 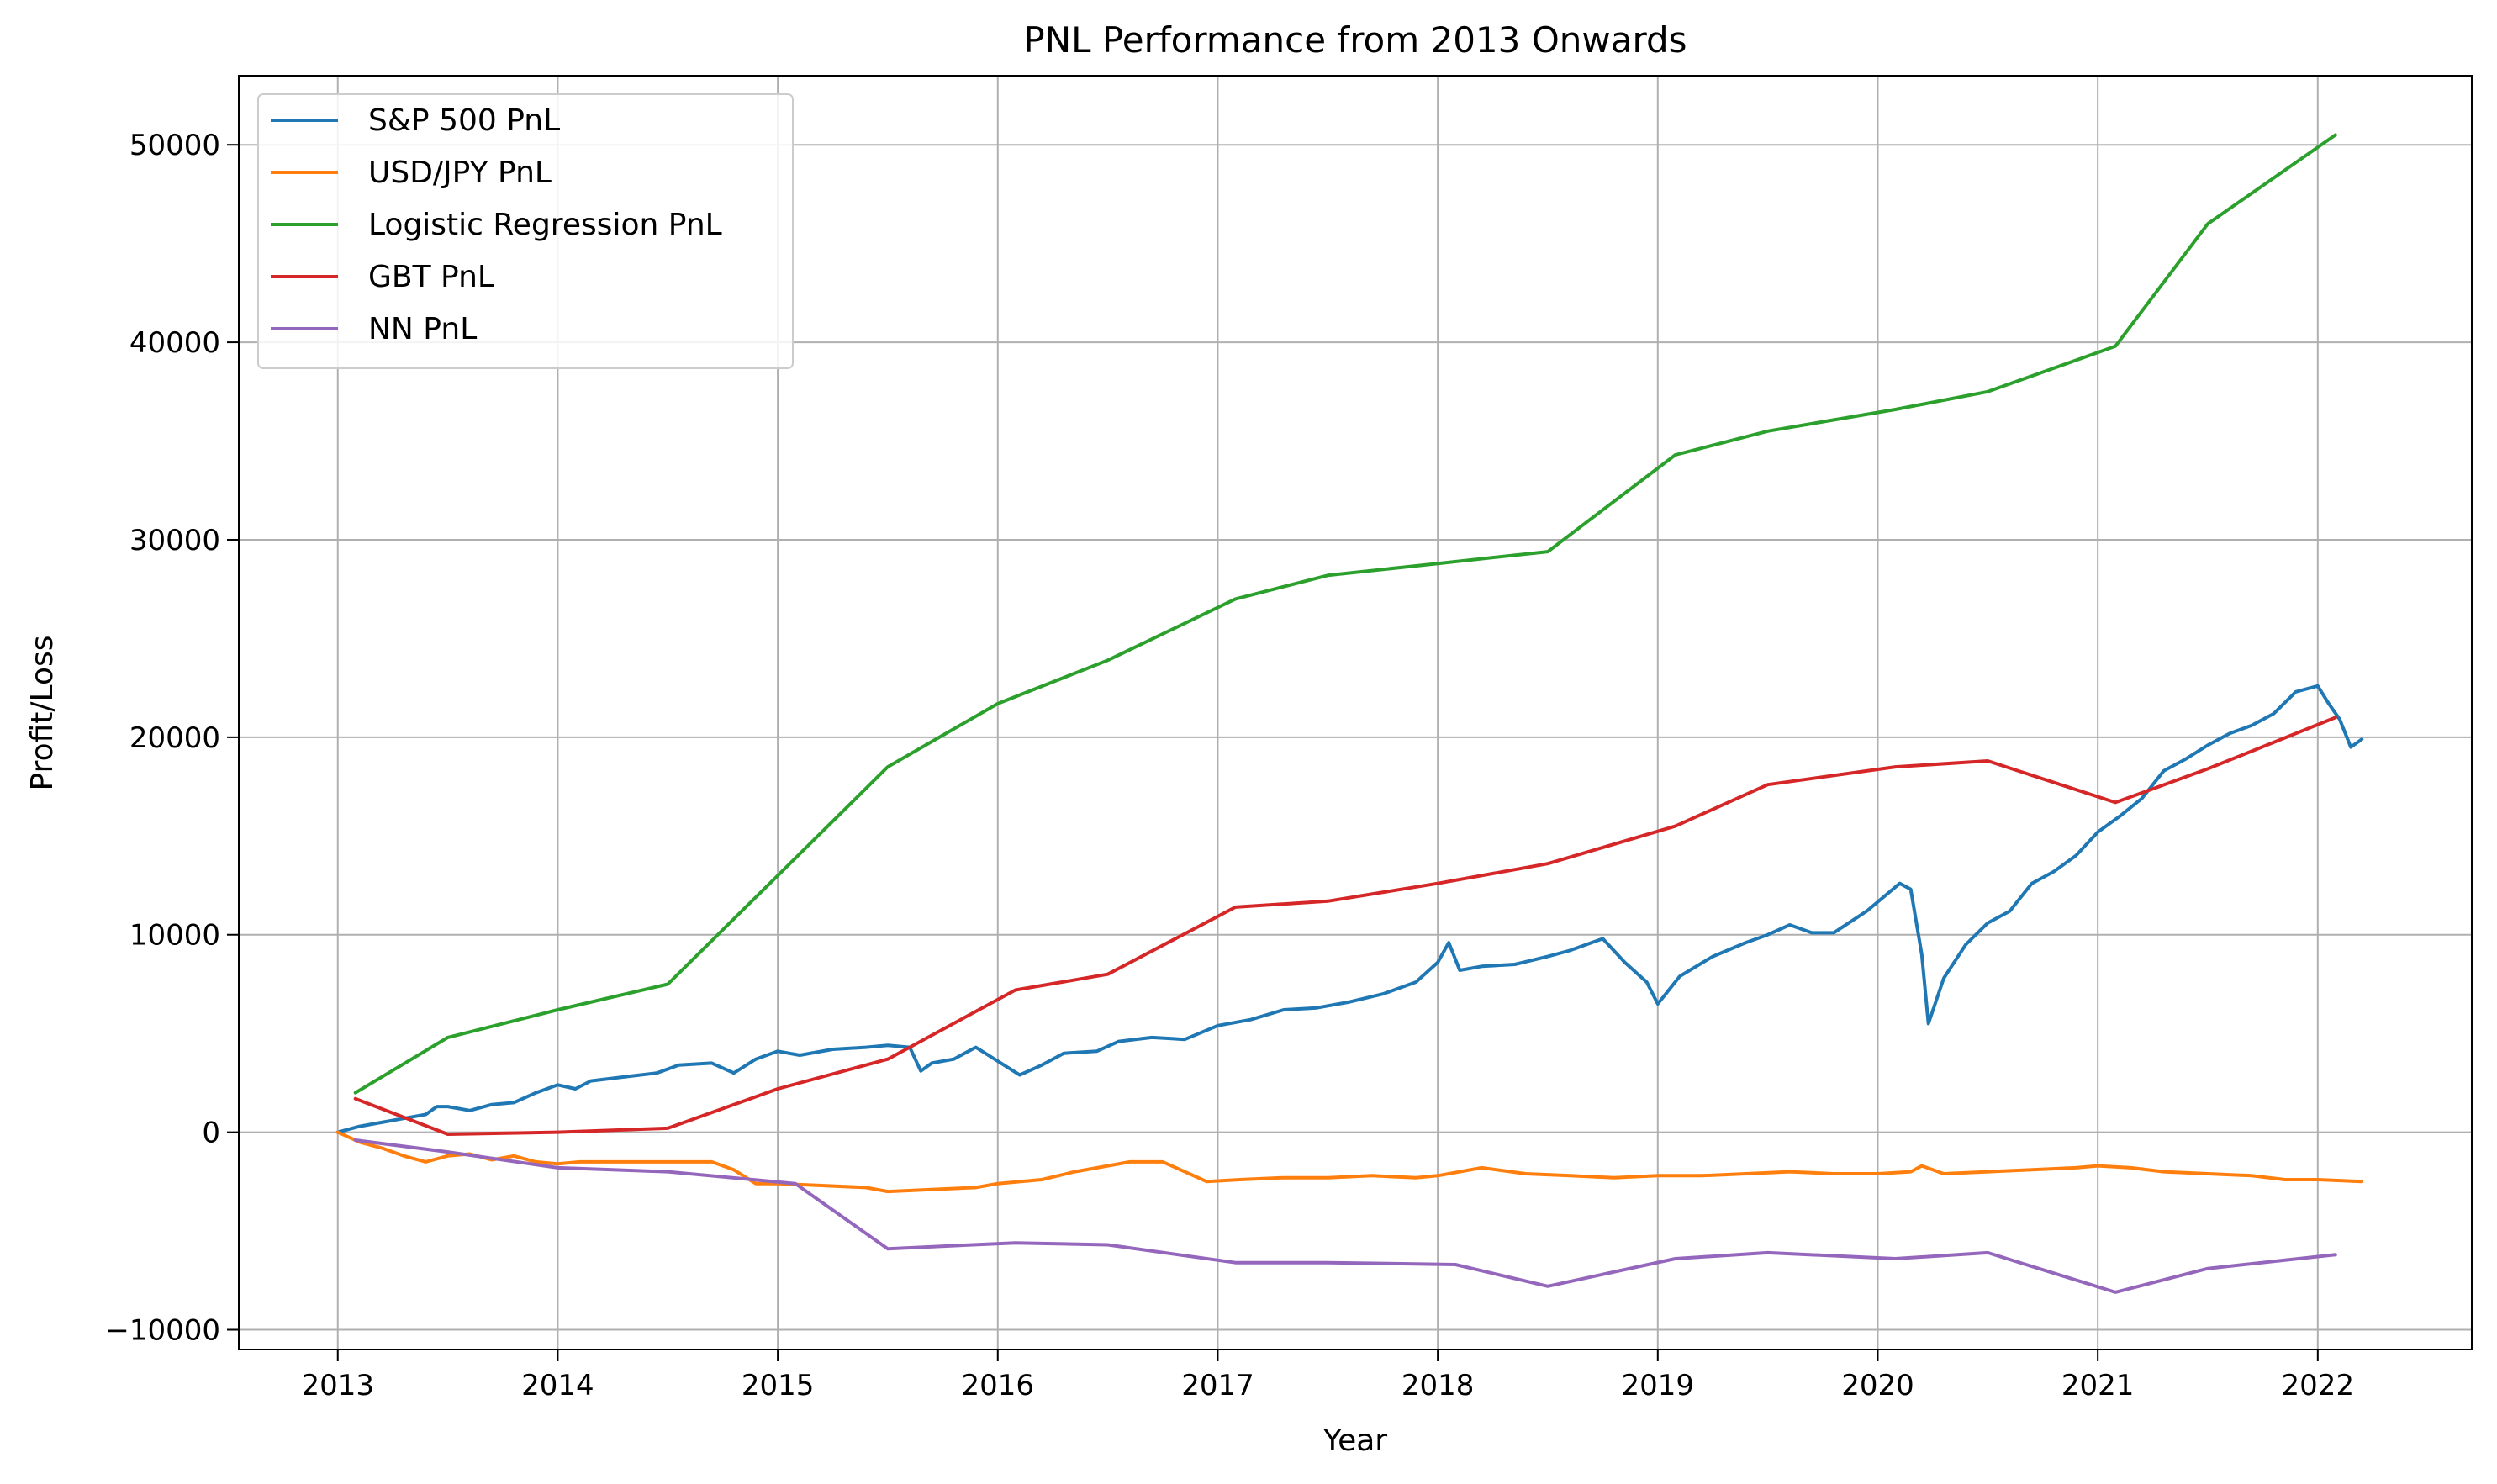 I want to click on x-tick-label: 2022, so click(x=2318, y=1385).